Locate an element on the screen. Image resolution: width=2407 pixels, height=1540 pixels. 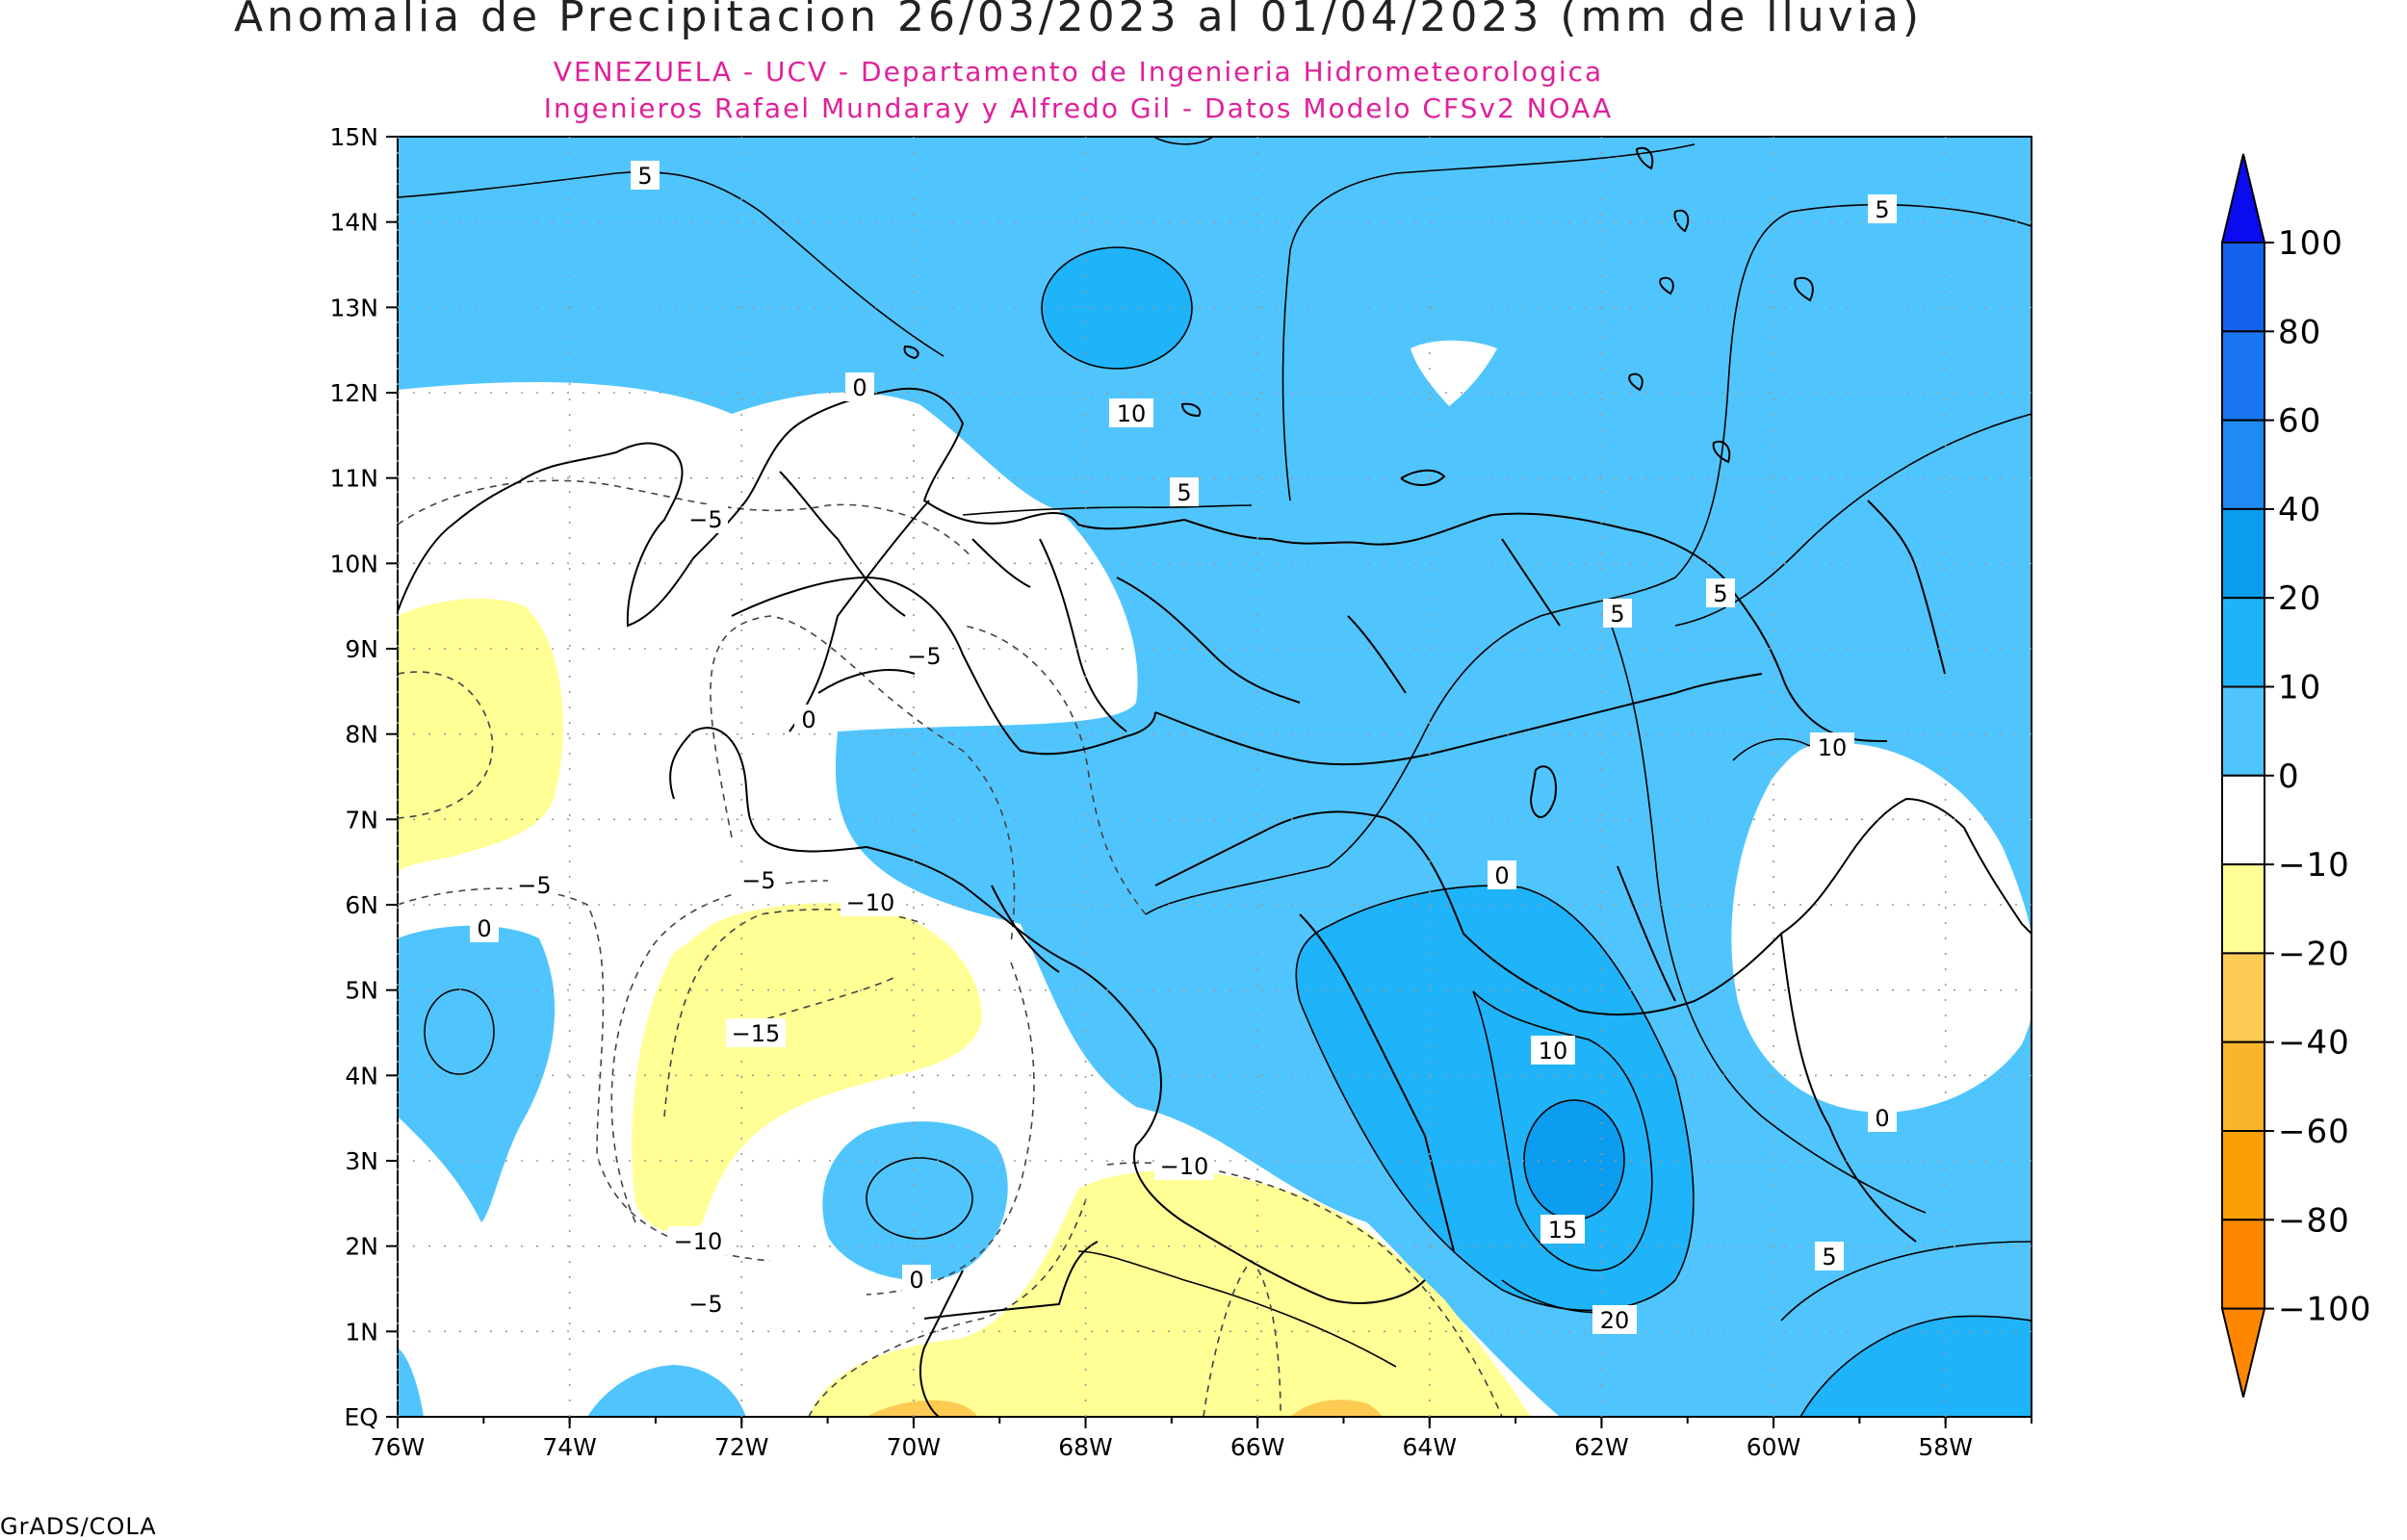
y-tick-label: 14N is located at coordinates (353, 223).